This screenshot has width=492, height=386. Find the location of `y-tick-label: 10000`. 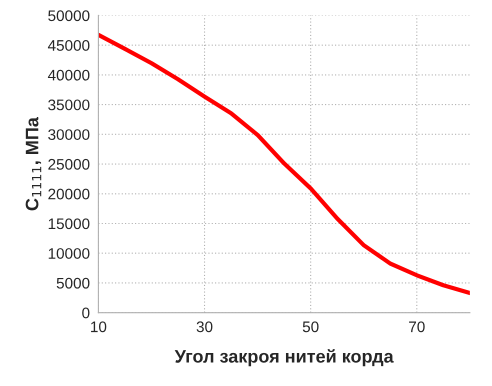

y-tick-label: 10000 is located at coordinates (69, 253).